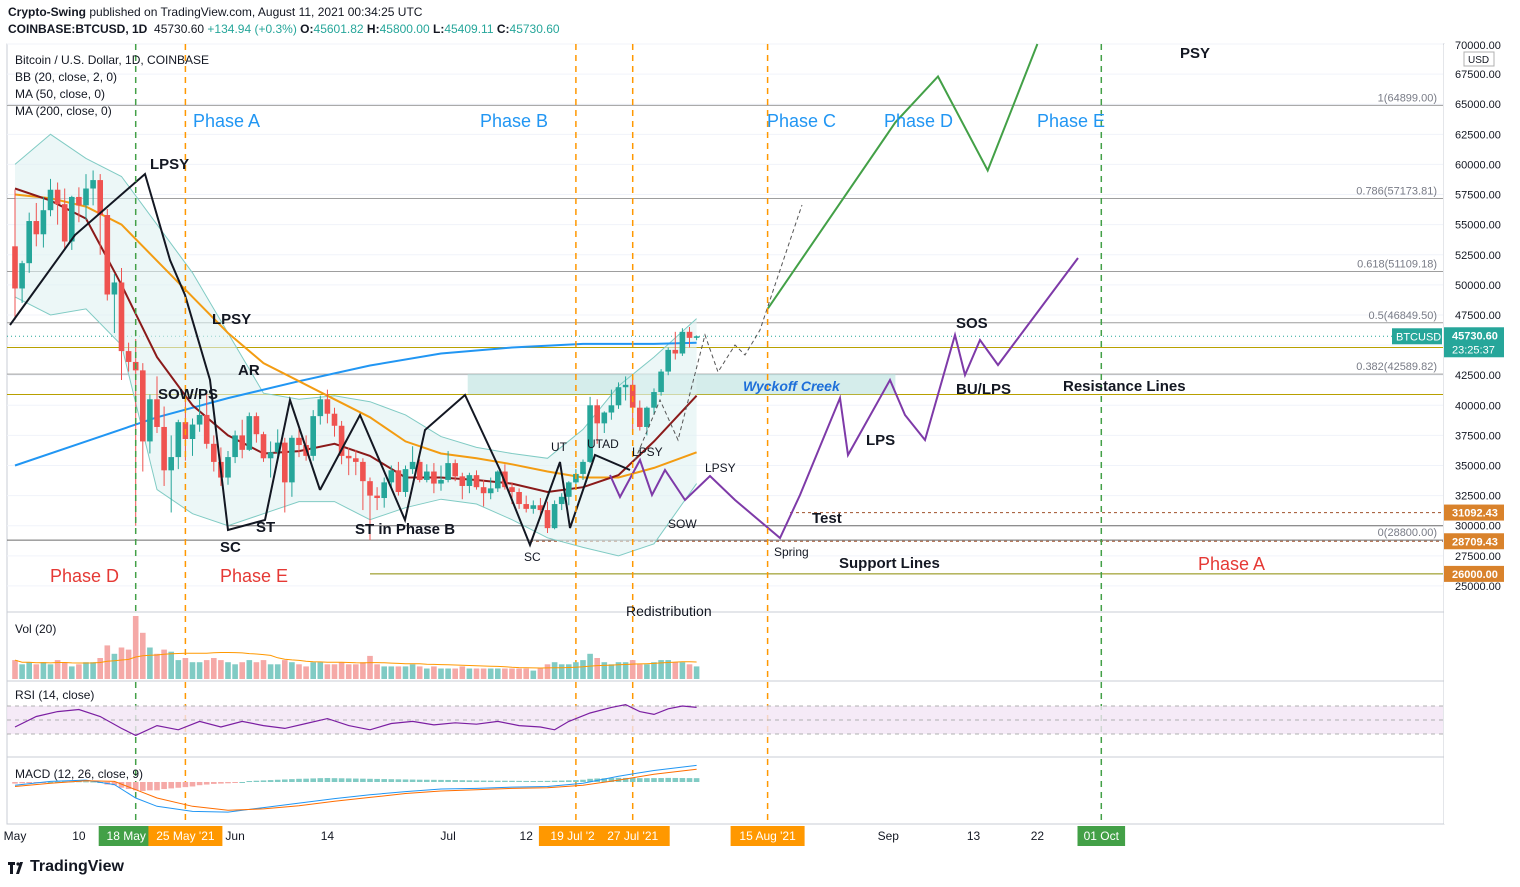 This screenshot has height=887, width=1520. I want to click on x-tick-label: May, so click(15, 836).